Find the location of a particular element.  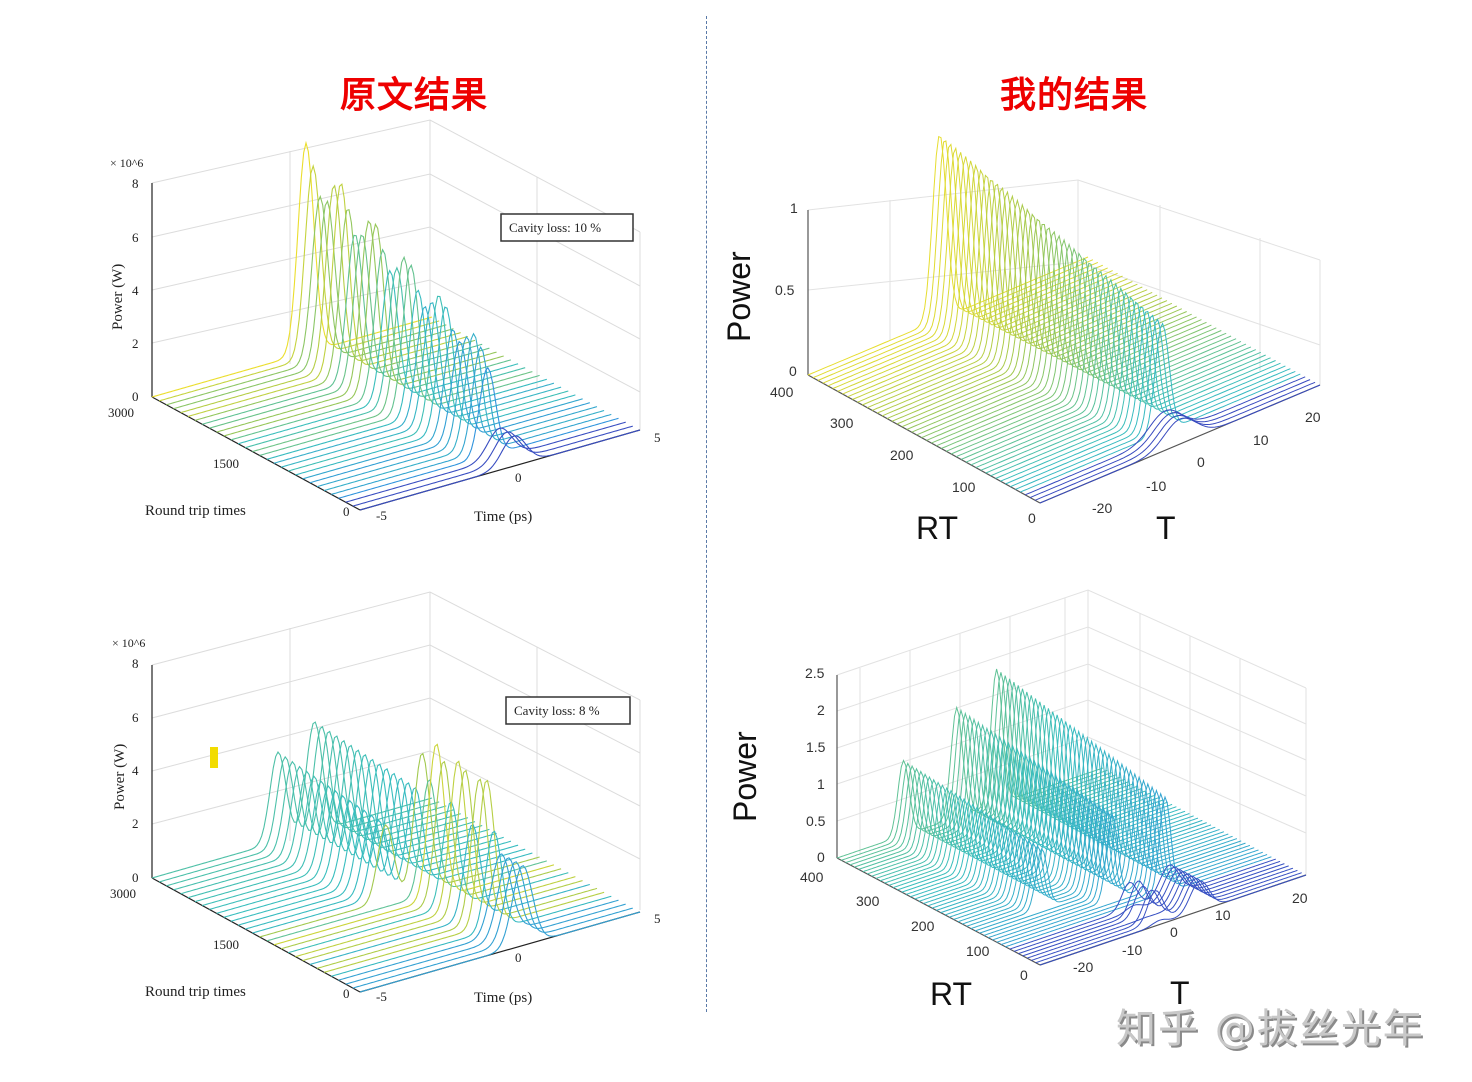

z-tick: 1 is located at coordinates (821, 784).